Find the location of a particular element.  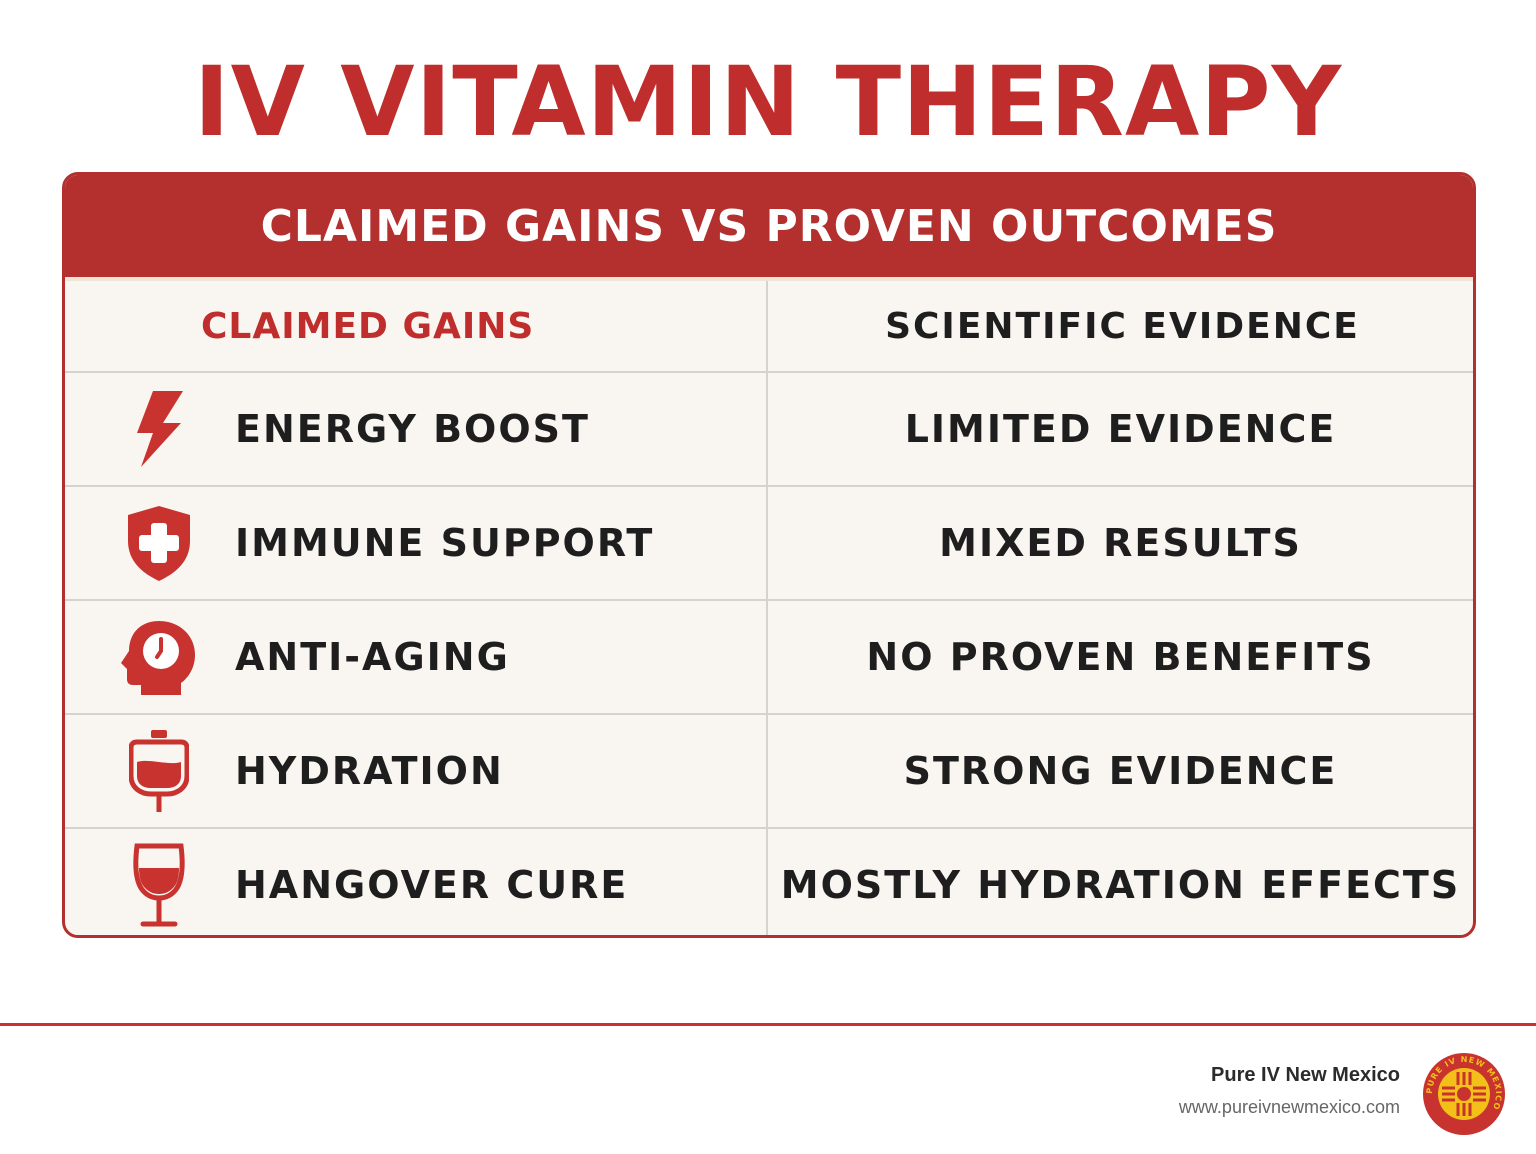

claim-label: HYDRATION is located at coordinates (369, 771).